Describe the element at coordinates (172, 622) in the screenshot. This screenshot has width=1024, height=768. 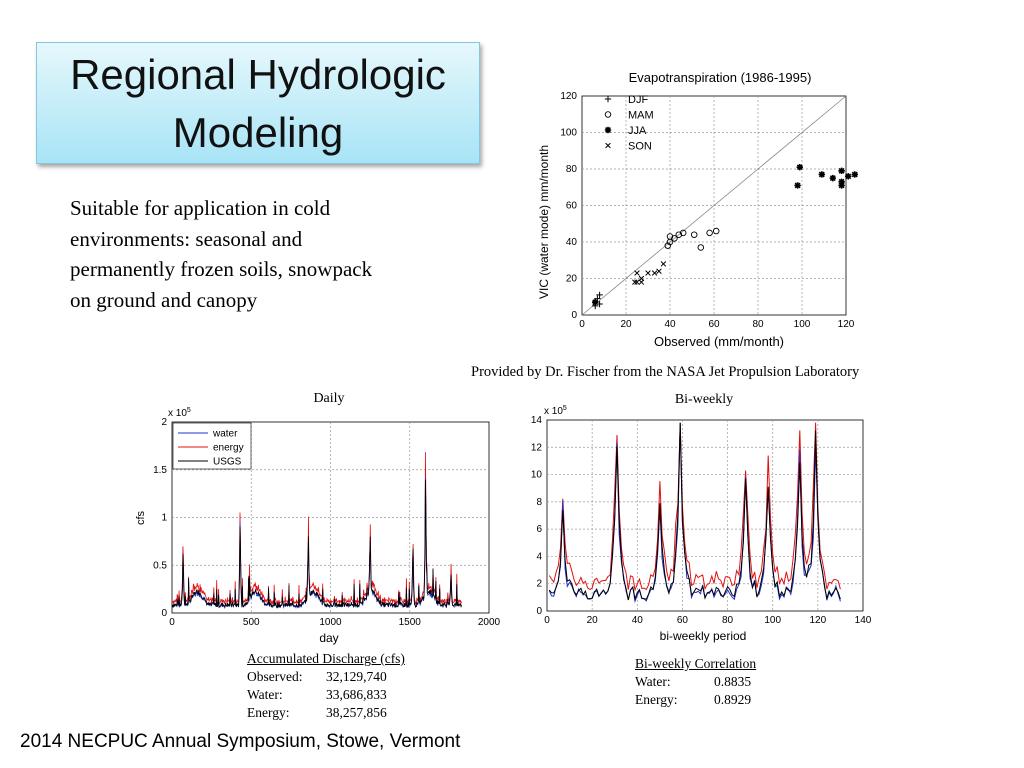
I see `daily-xtick-label: 0` at that location.